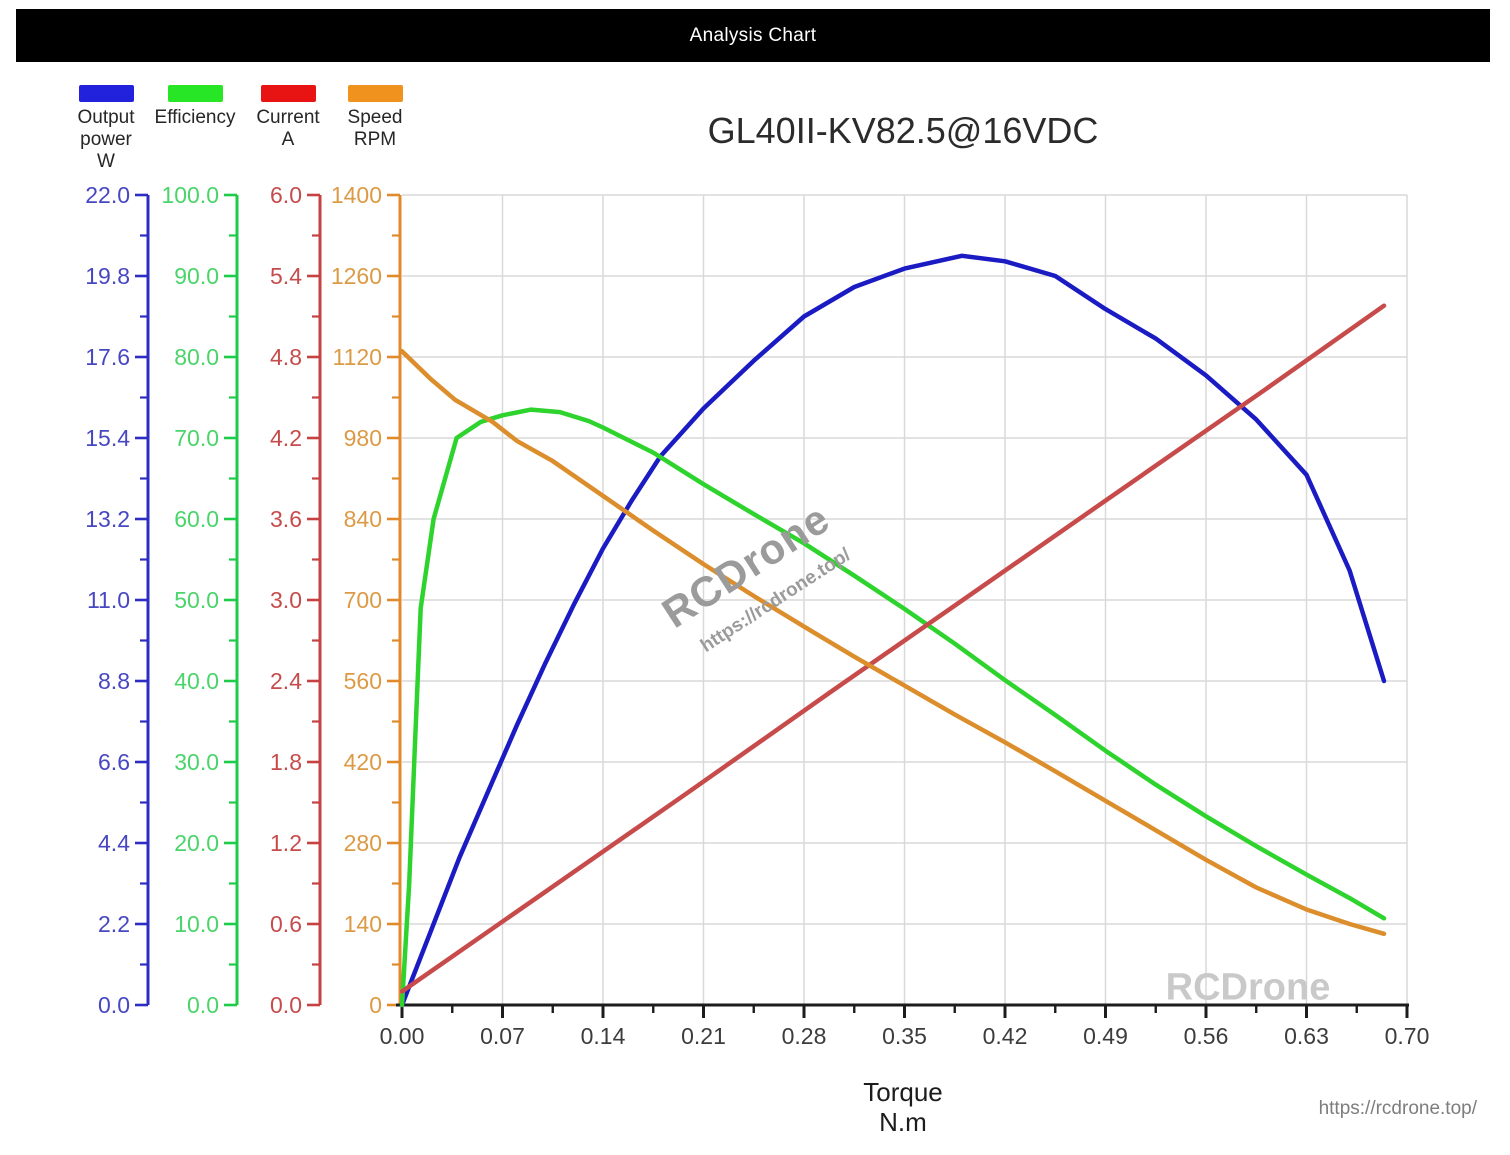 Image resolution: width=1510 pixels, height=1155 pixels. What do you see at coordinates (286, 681) in the screenshot?
I see `y-axis-current-tick-label: 2.4` at bounding box center [286, 681].